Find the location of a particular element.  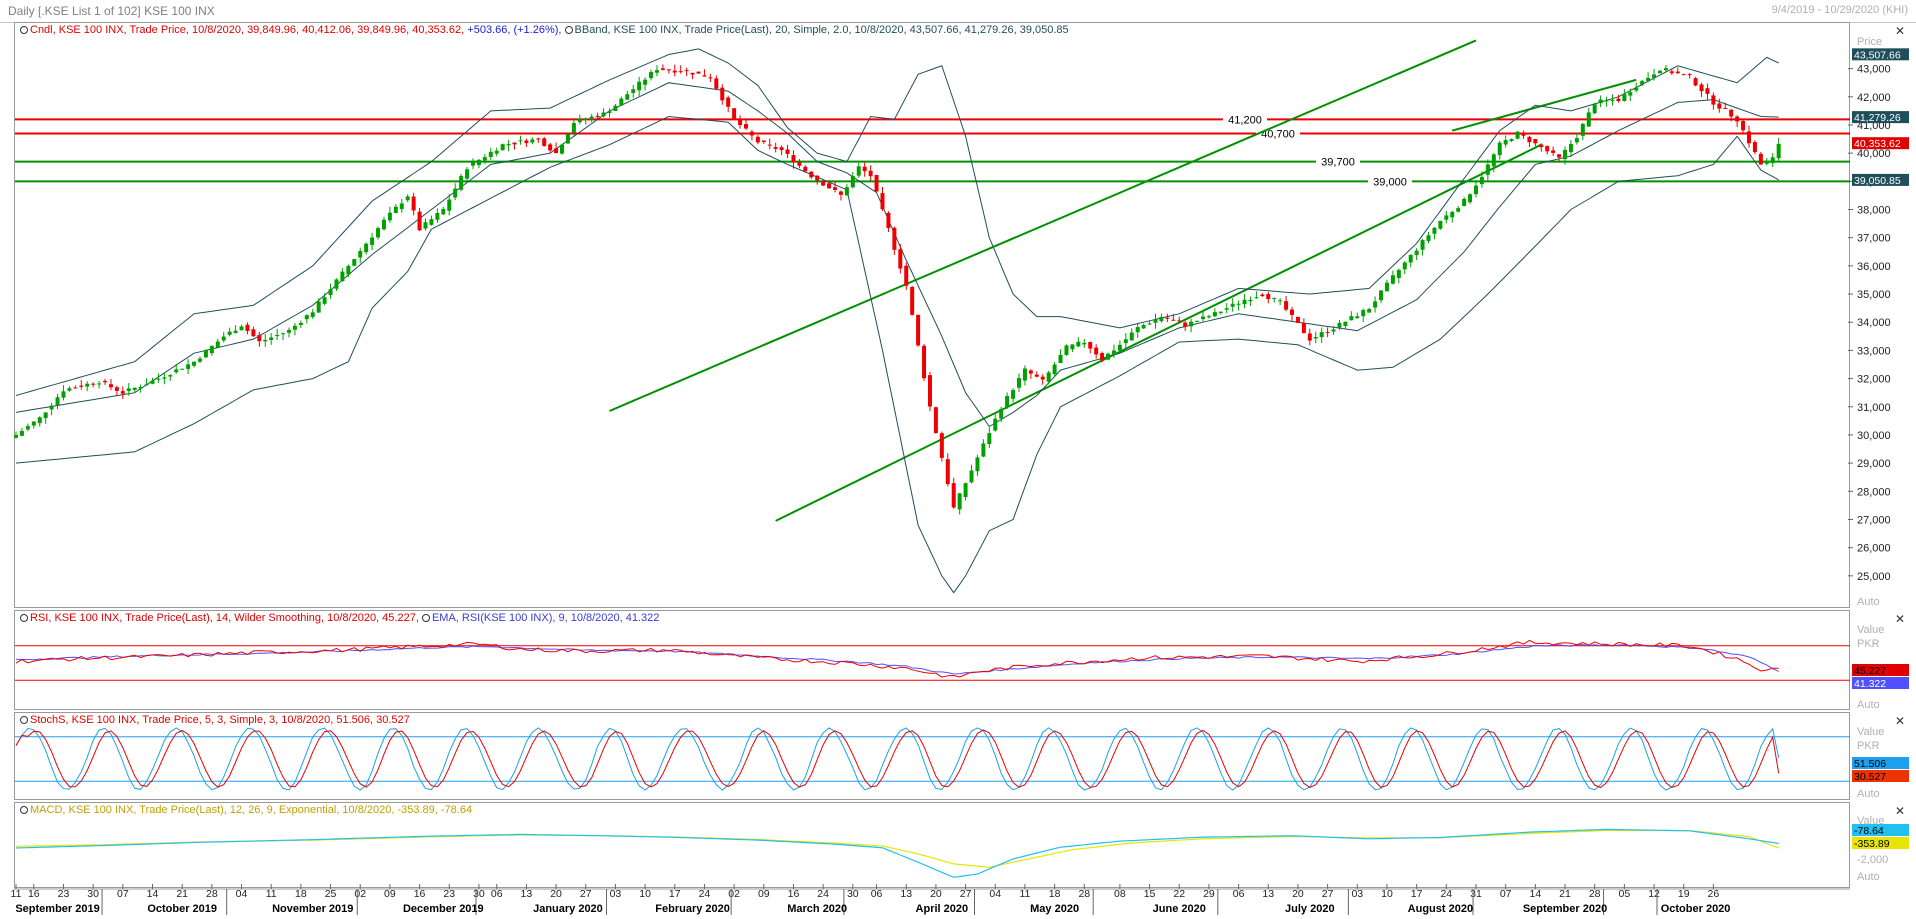

price-tag-label: 41,279.26 is located at coordinates (1877, 118).